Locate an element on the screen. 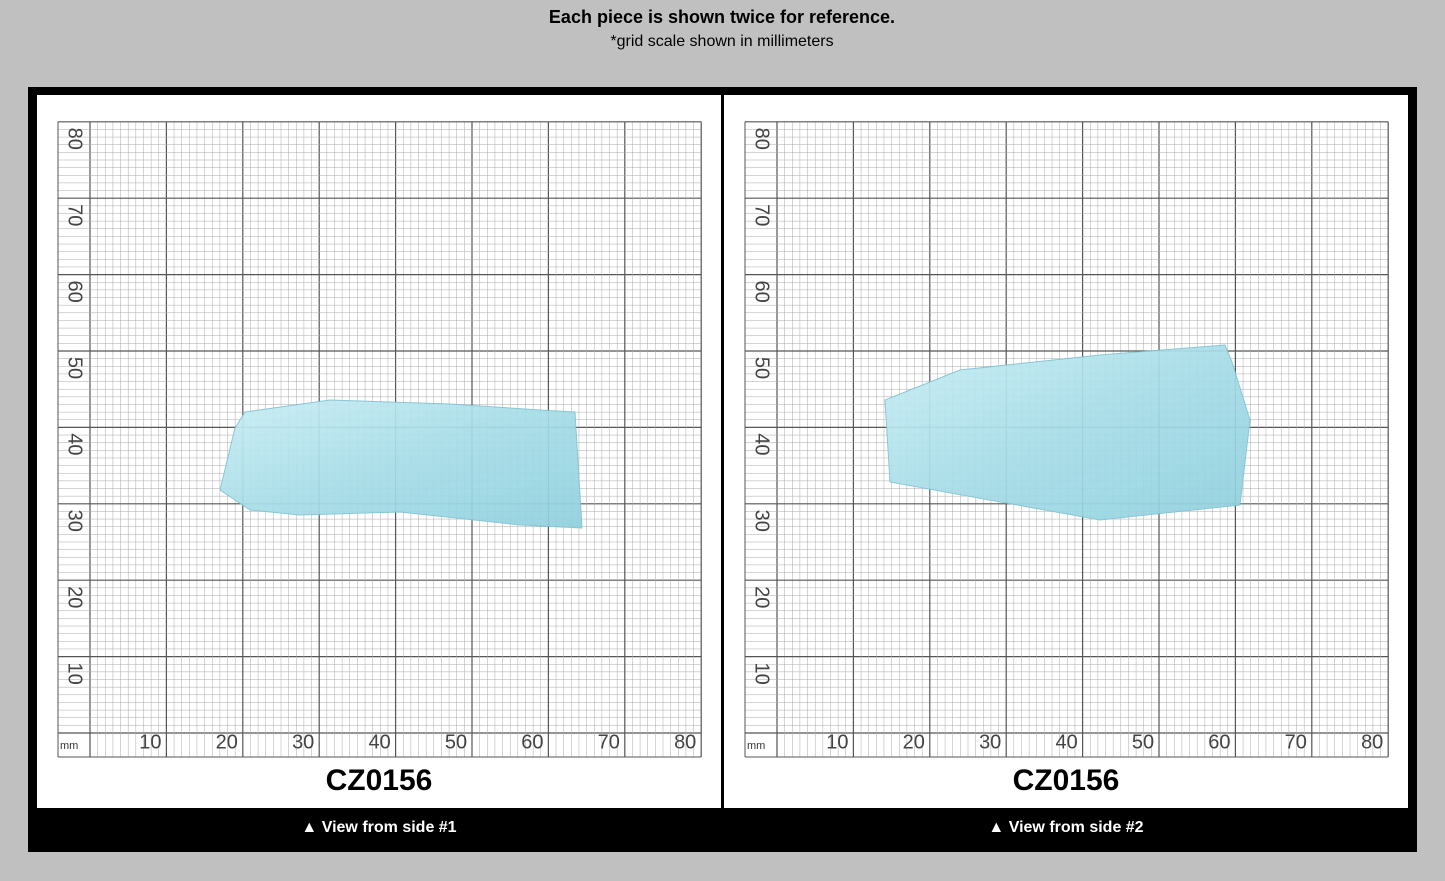  view-caption: ▲ View from side #2 is located at coordinates (1065, 827).